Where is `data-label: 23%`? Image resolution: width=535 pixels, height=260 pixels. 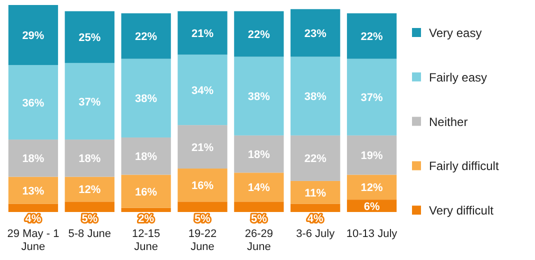 data-label: 23% is located at coordinates (315, 34).